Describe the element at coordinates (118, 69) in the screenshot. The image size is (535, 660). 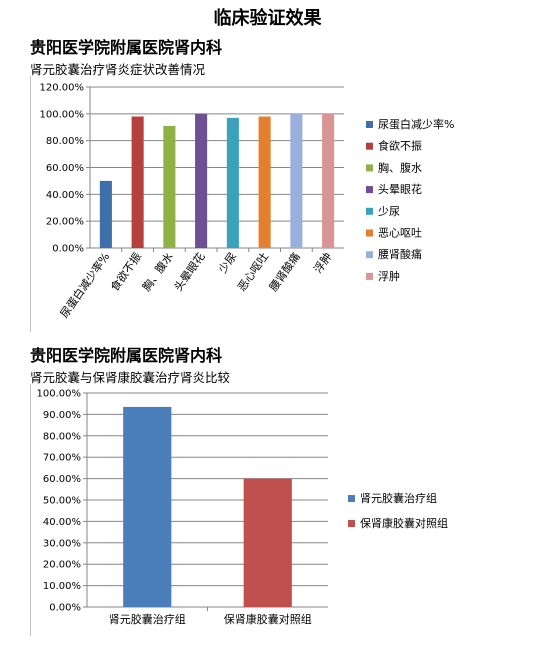
I see `section-subtitle-1: 肾元胶囊治疗肾炎症状改善情况` at that location.